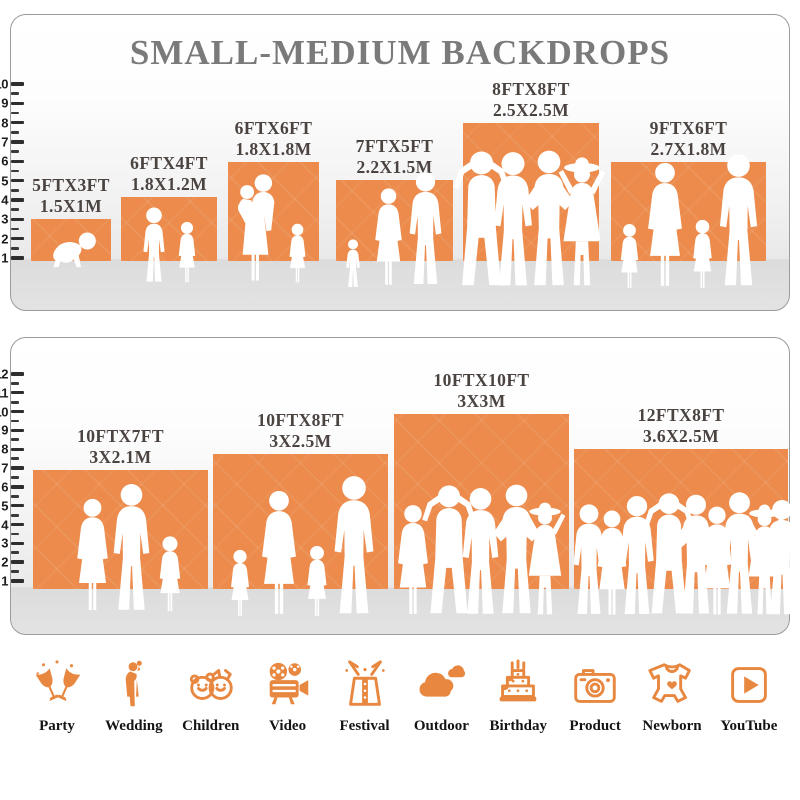 This screenshot has height=800, width=800. I want to click on backdrop-9x6: 9FTX6FT 2.7X1.8M, so click(688, 203).